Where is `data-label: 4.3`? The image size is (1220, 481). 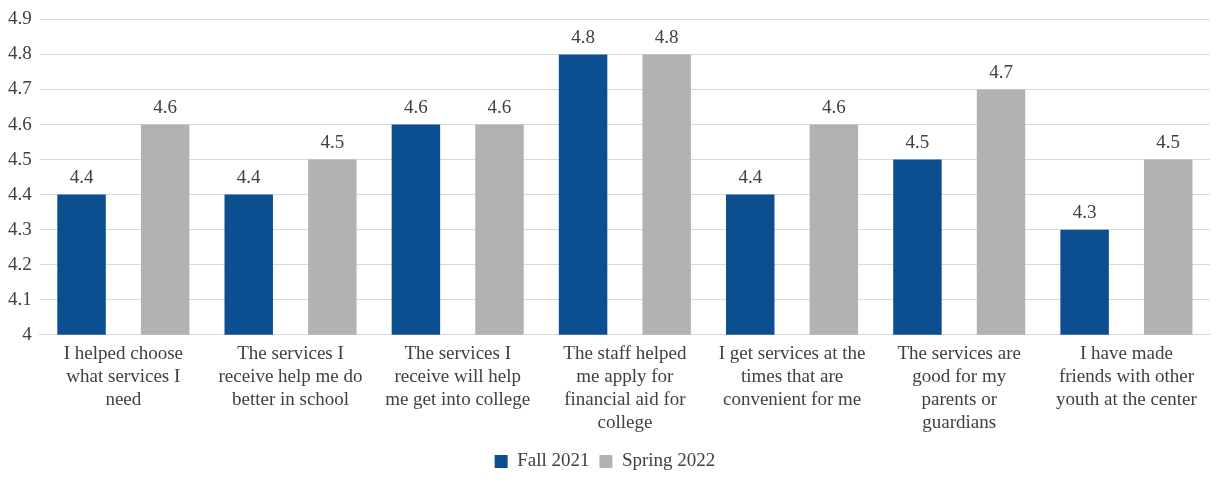 data-label: 4.3 is located at coordinates (1084, 212).